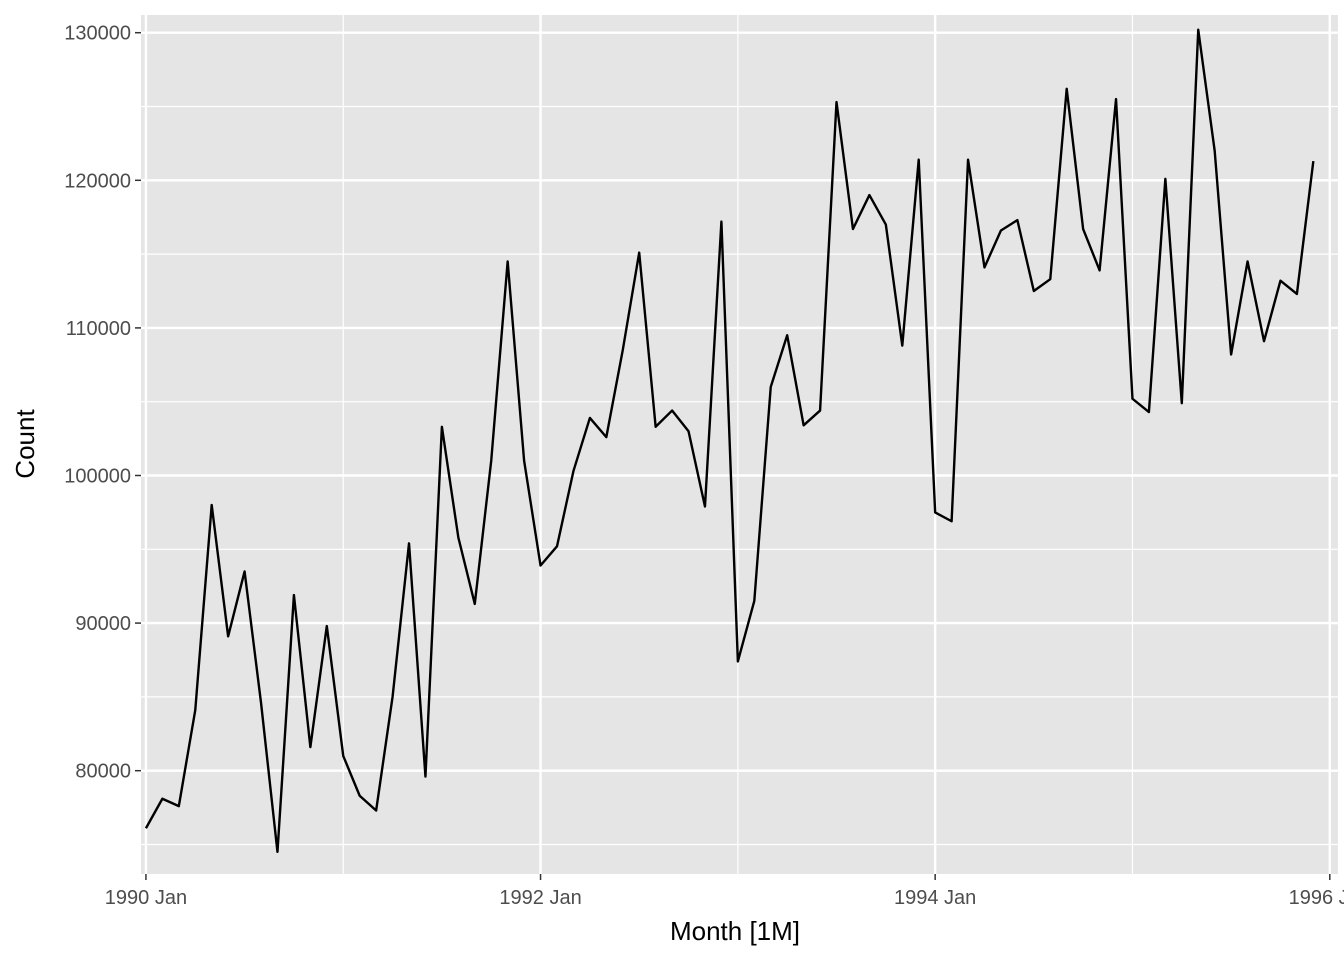 The image size is (1344, 960). What do you see at coordinates (540, 898) in the screenshot?
I see `x-tick-label: 1992 Jan` at bounding box center [540, 898].